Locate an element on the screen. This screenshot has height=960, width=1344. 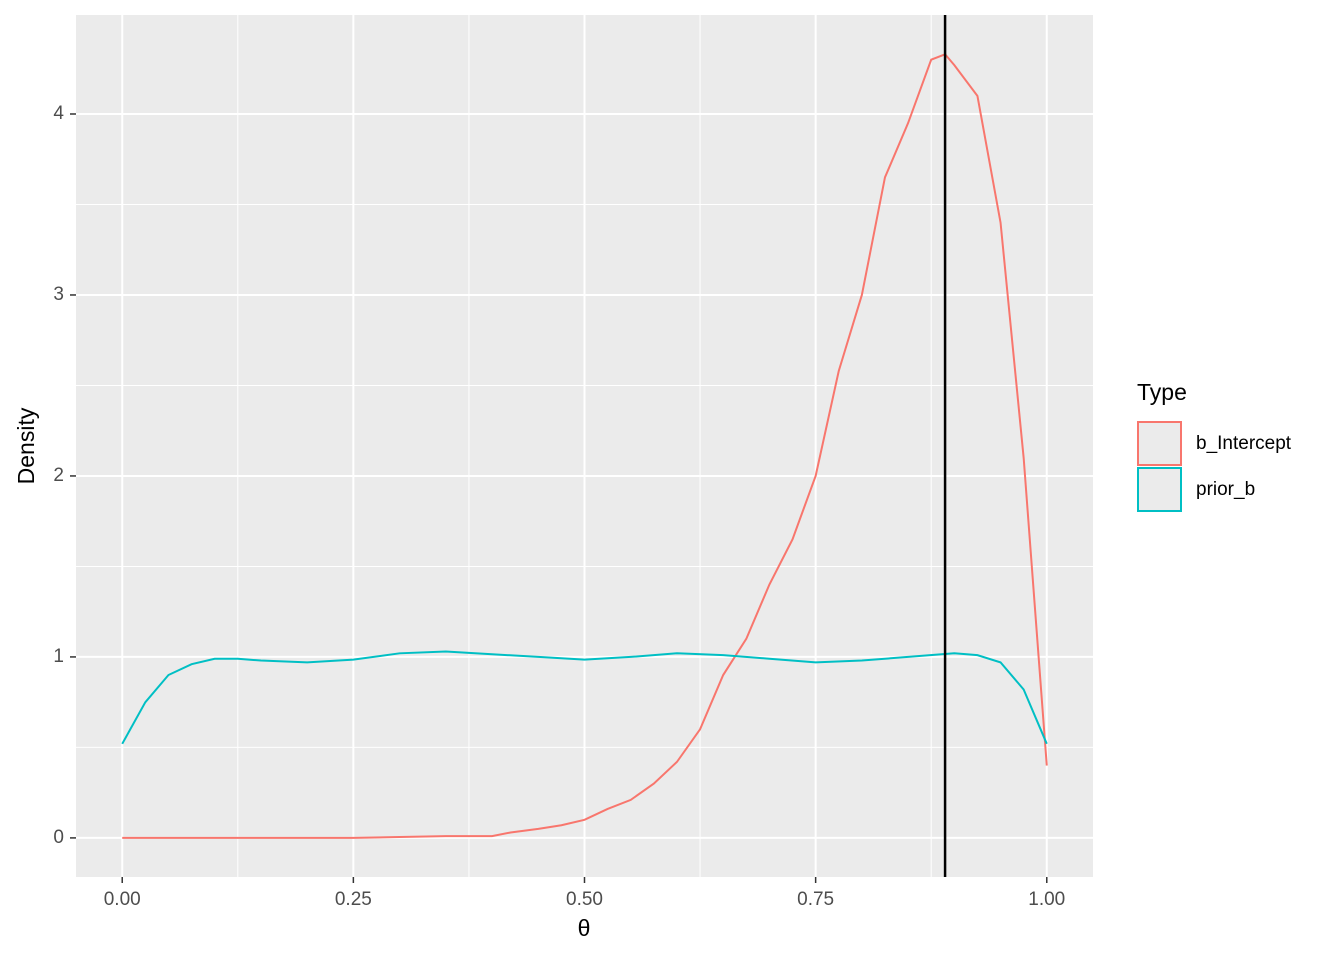
x-tick-label: 0.50 is located at coordinates (584, 899).